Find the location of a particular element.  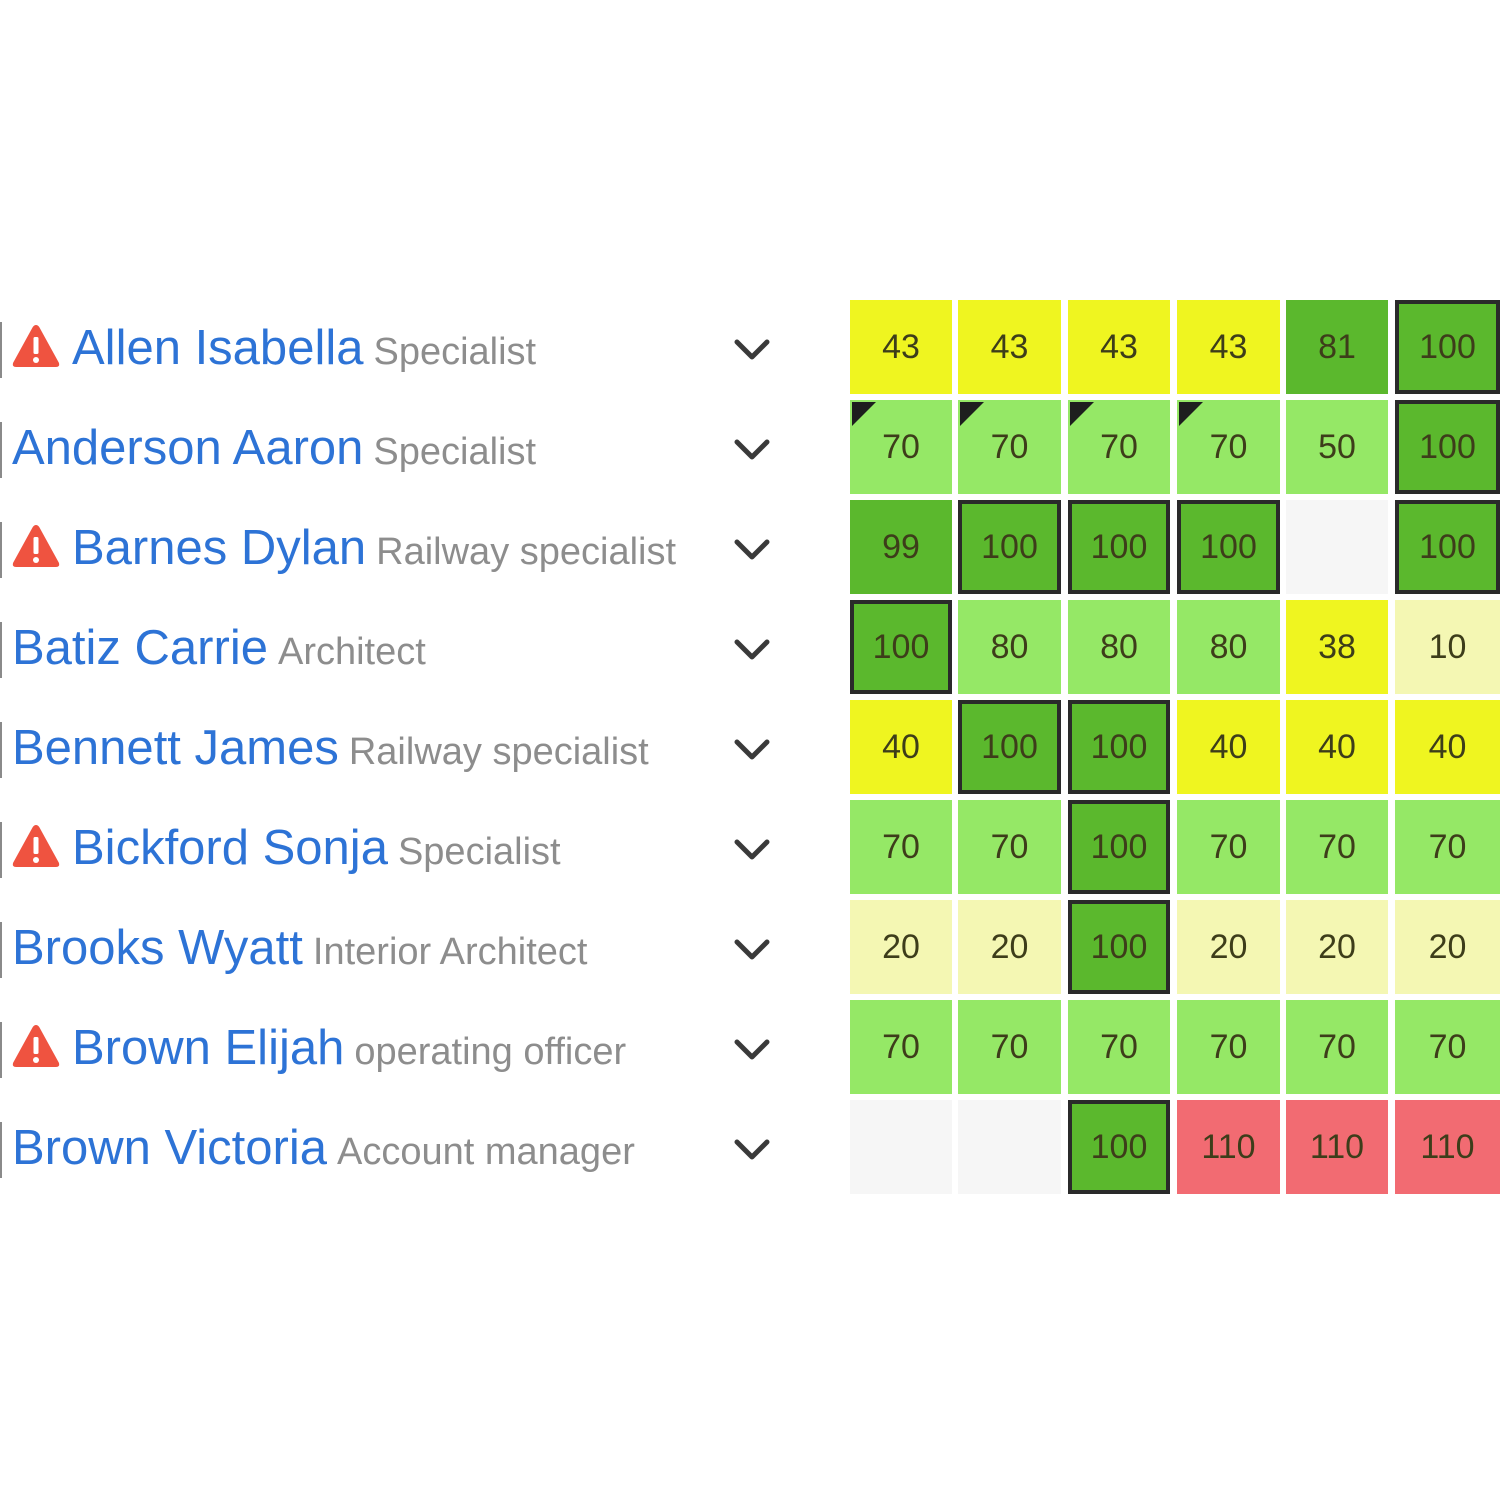

person-row: Anderson Aaron Specialist is located at coordinates (400, 450).